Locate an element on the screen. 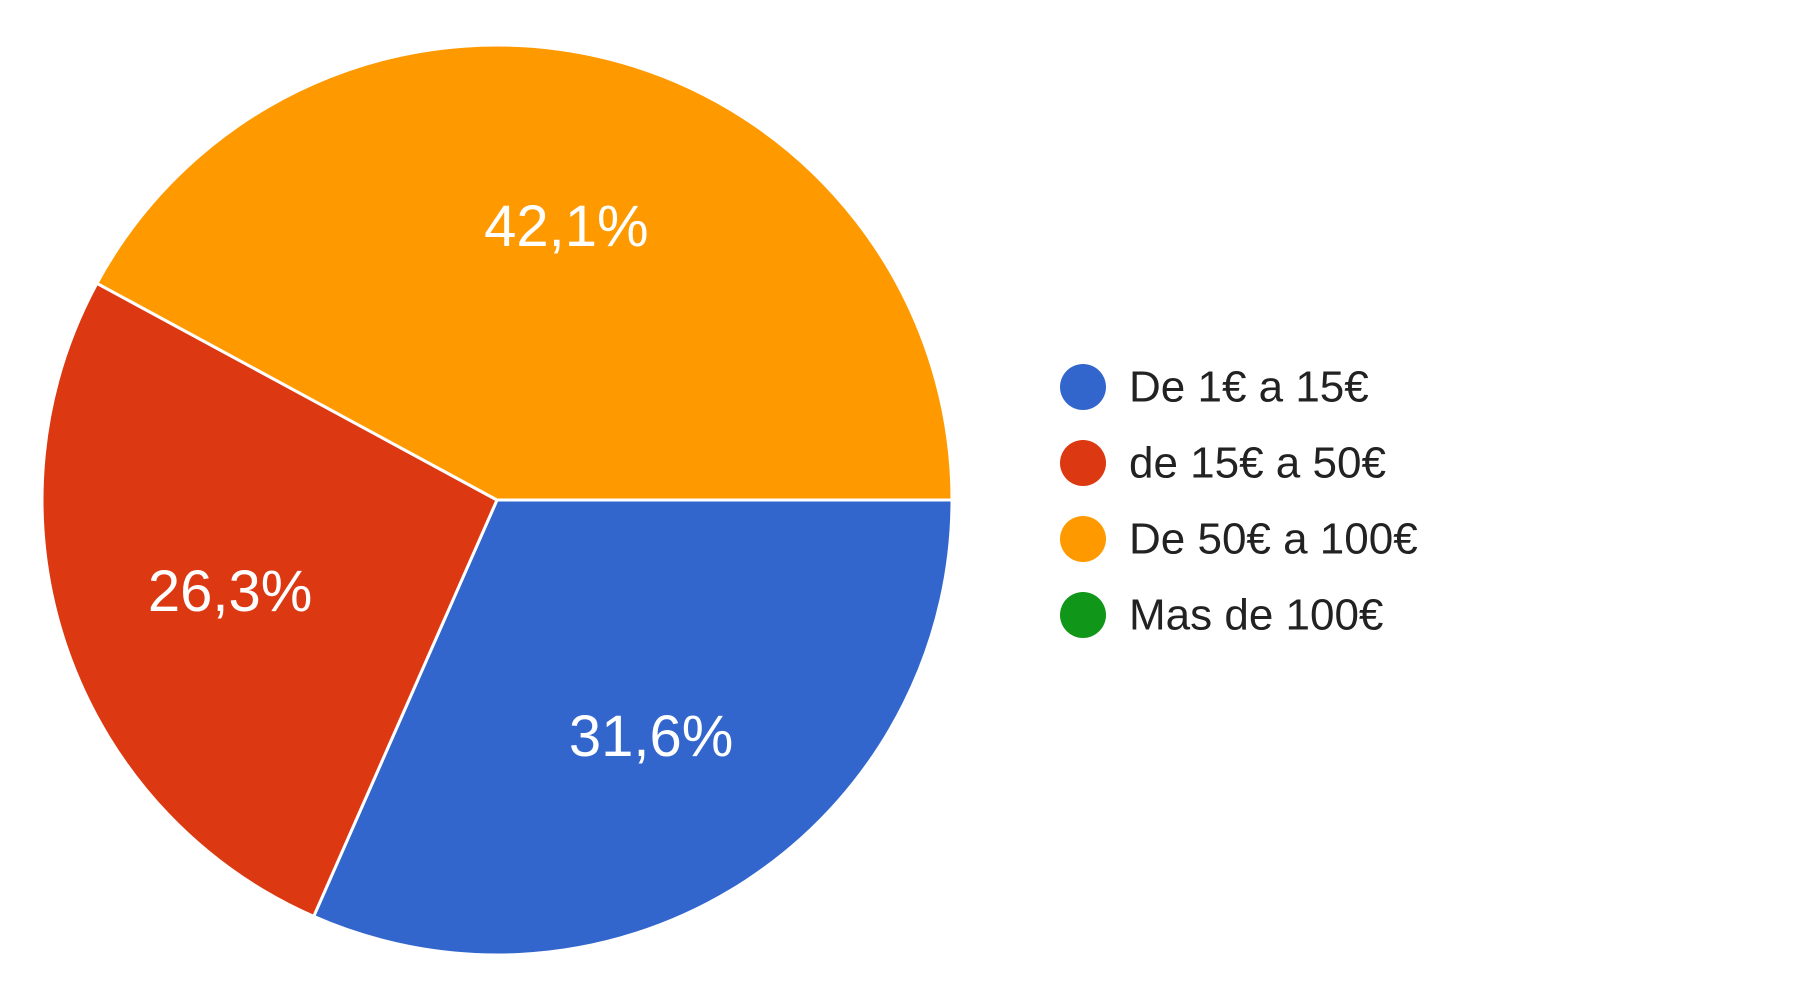 This screenshot has height=986, width=1799. pie-slice-label-1: 31,6% is located at coordinates (651, 736).